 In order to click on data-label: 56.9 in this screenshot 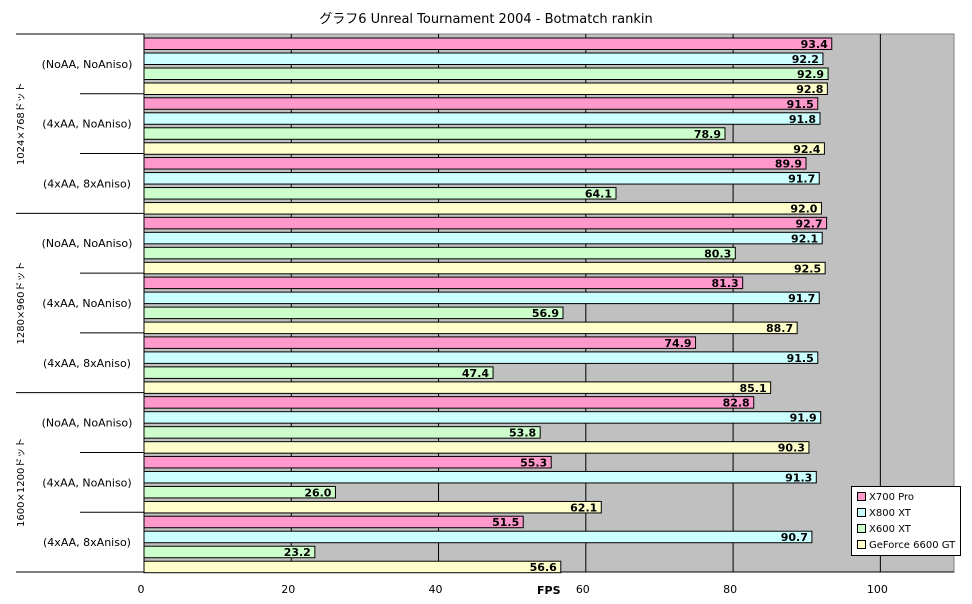, I will do `click(545, 313)`.